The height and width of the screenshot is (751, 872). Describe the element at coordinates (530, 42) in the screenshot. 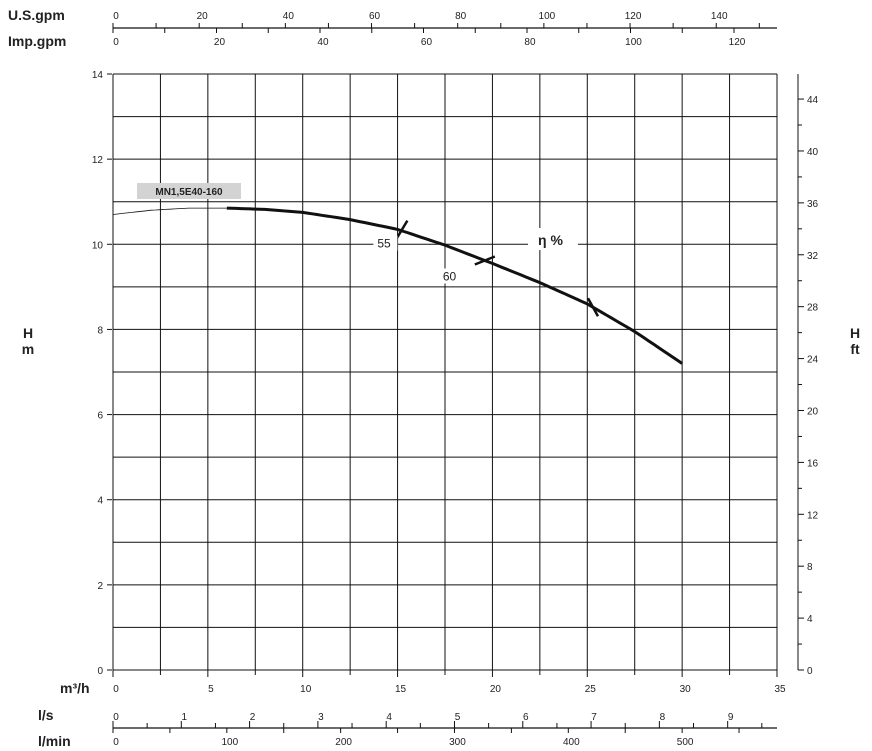

I see `impgpm-tick-label: 80` at that location.